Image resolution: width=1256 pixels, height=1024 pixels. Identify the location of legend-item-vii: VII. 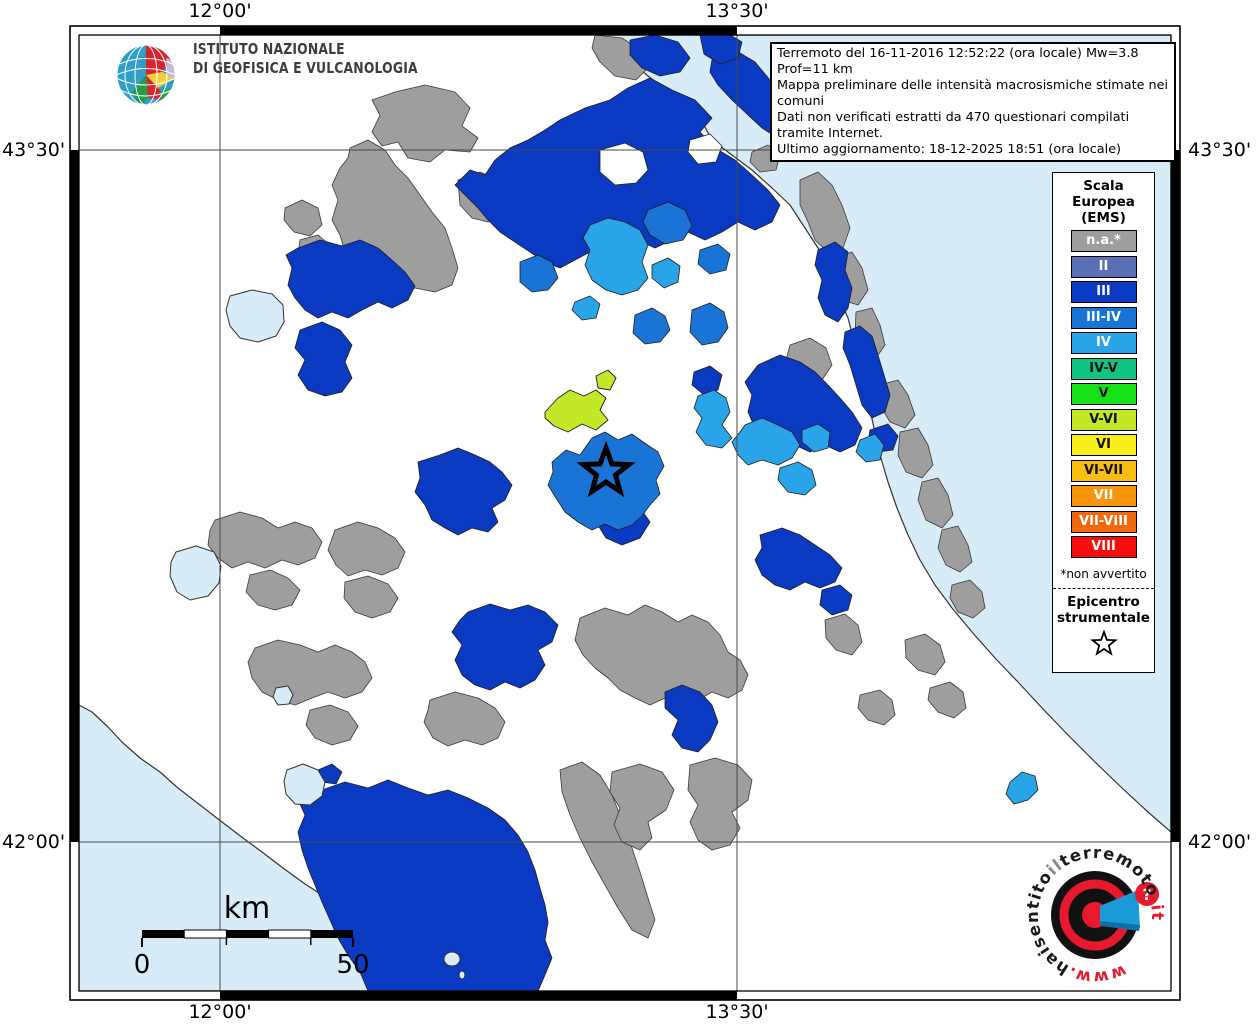
(1103, 496).